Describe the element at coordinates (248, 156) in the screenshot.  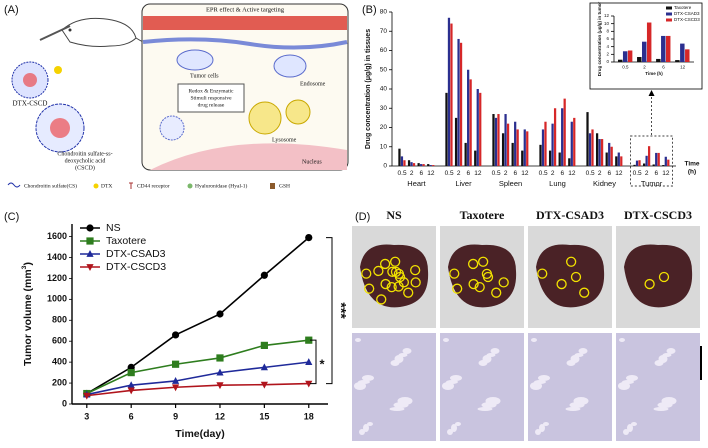
I see `nucleus` at that location.